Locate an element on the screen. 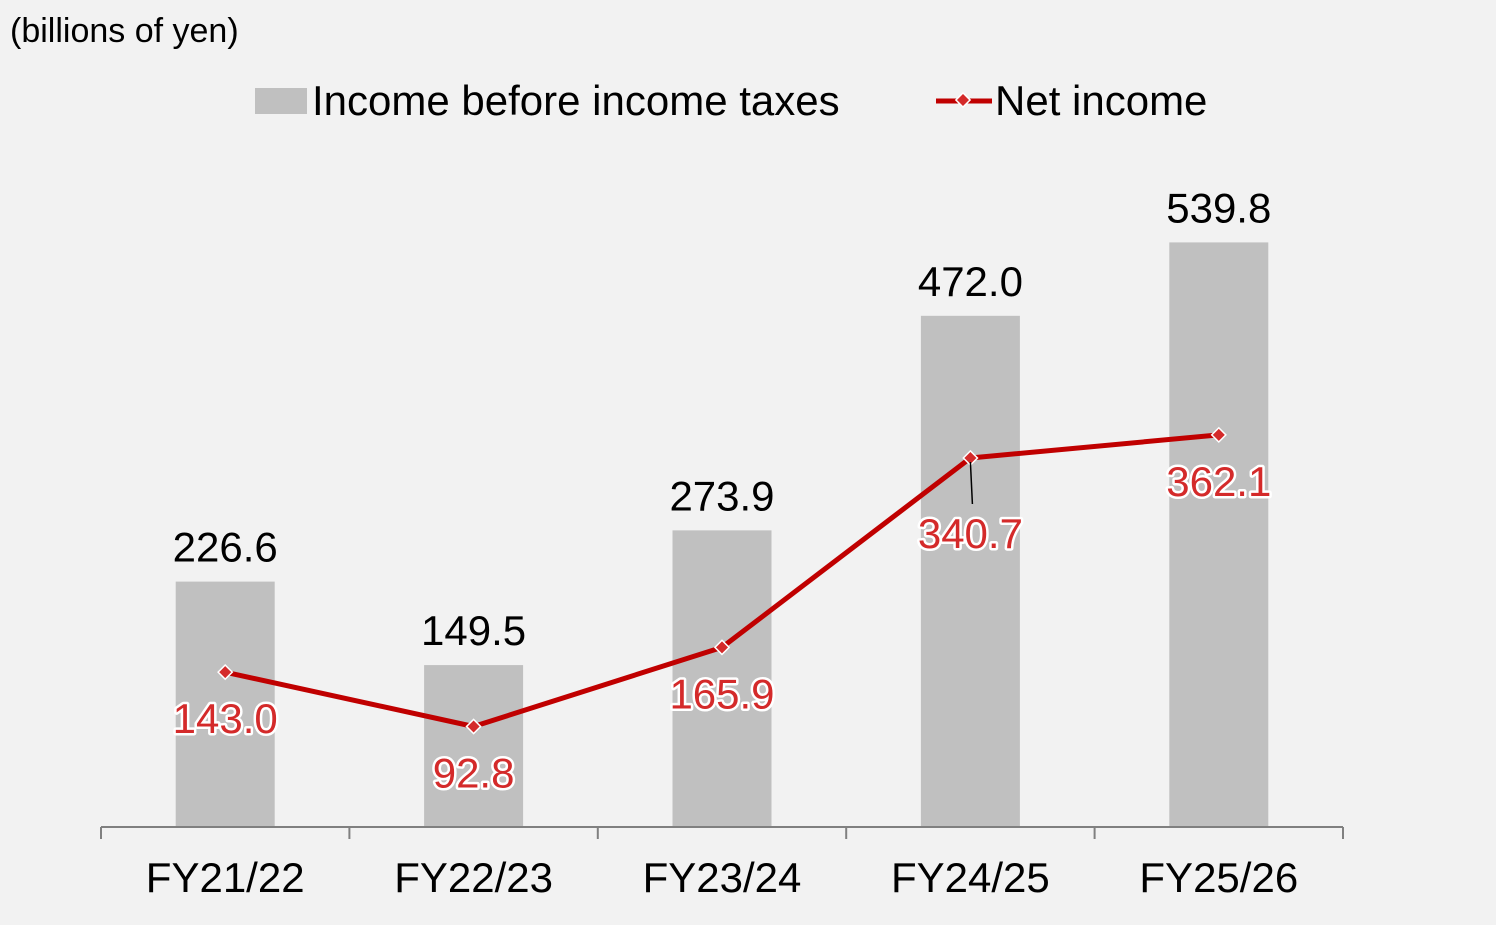  x-tick-label: FY22/23 is located at coordinates (473, 877).